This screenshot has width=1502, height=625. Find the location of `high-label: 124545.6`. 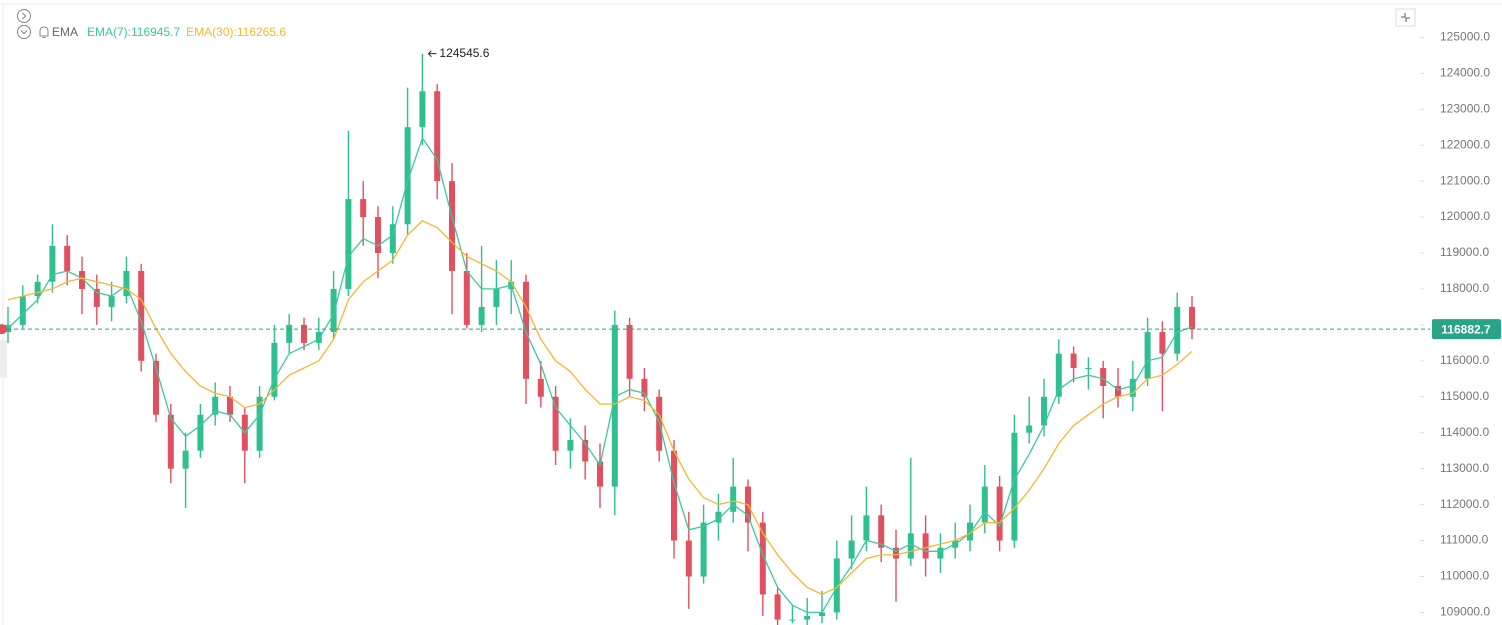

high-label: 124545.6 is located at coordinates (464, 53).